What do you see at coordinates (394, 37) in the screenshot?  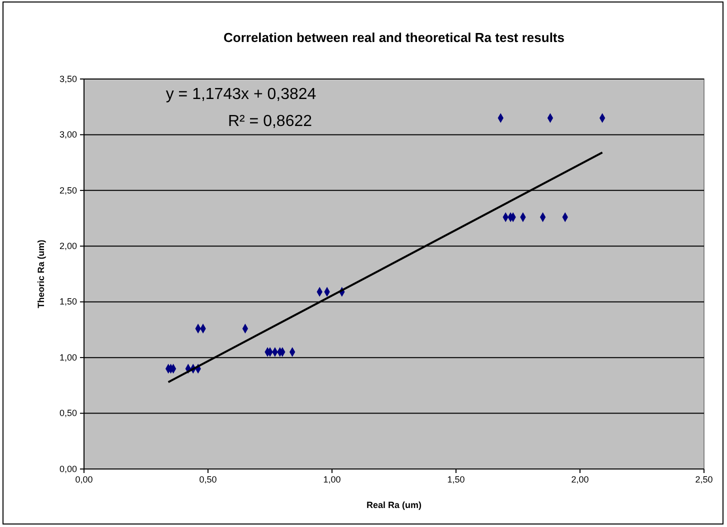 I see `chart-title: Correlation between real and theoretical Ra test results` at bounding box center [394, 37].